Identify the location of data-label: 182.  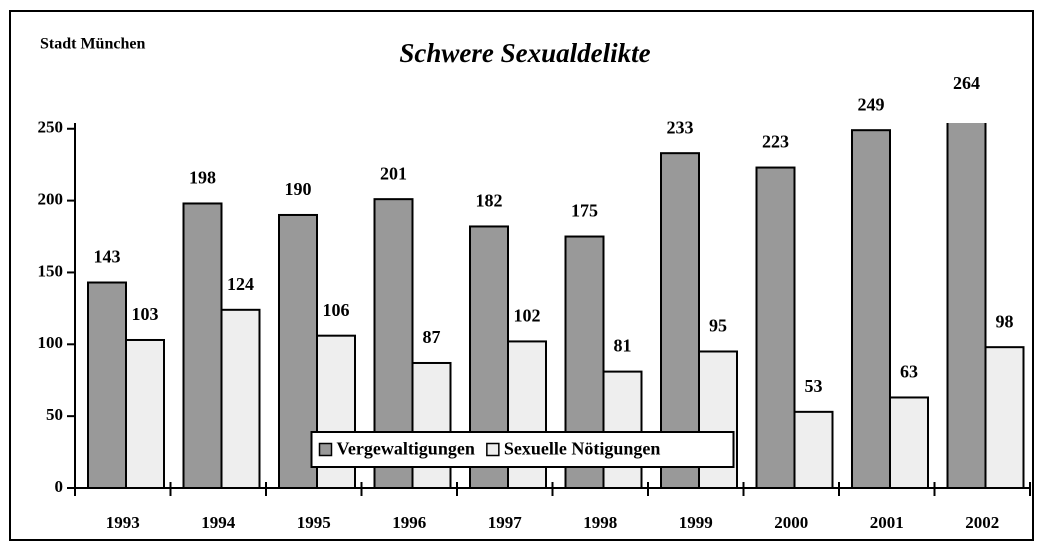
(489, 201).